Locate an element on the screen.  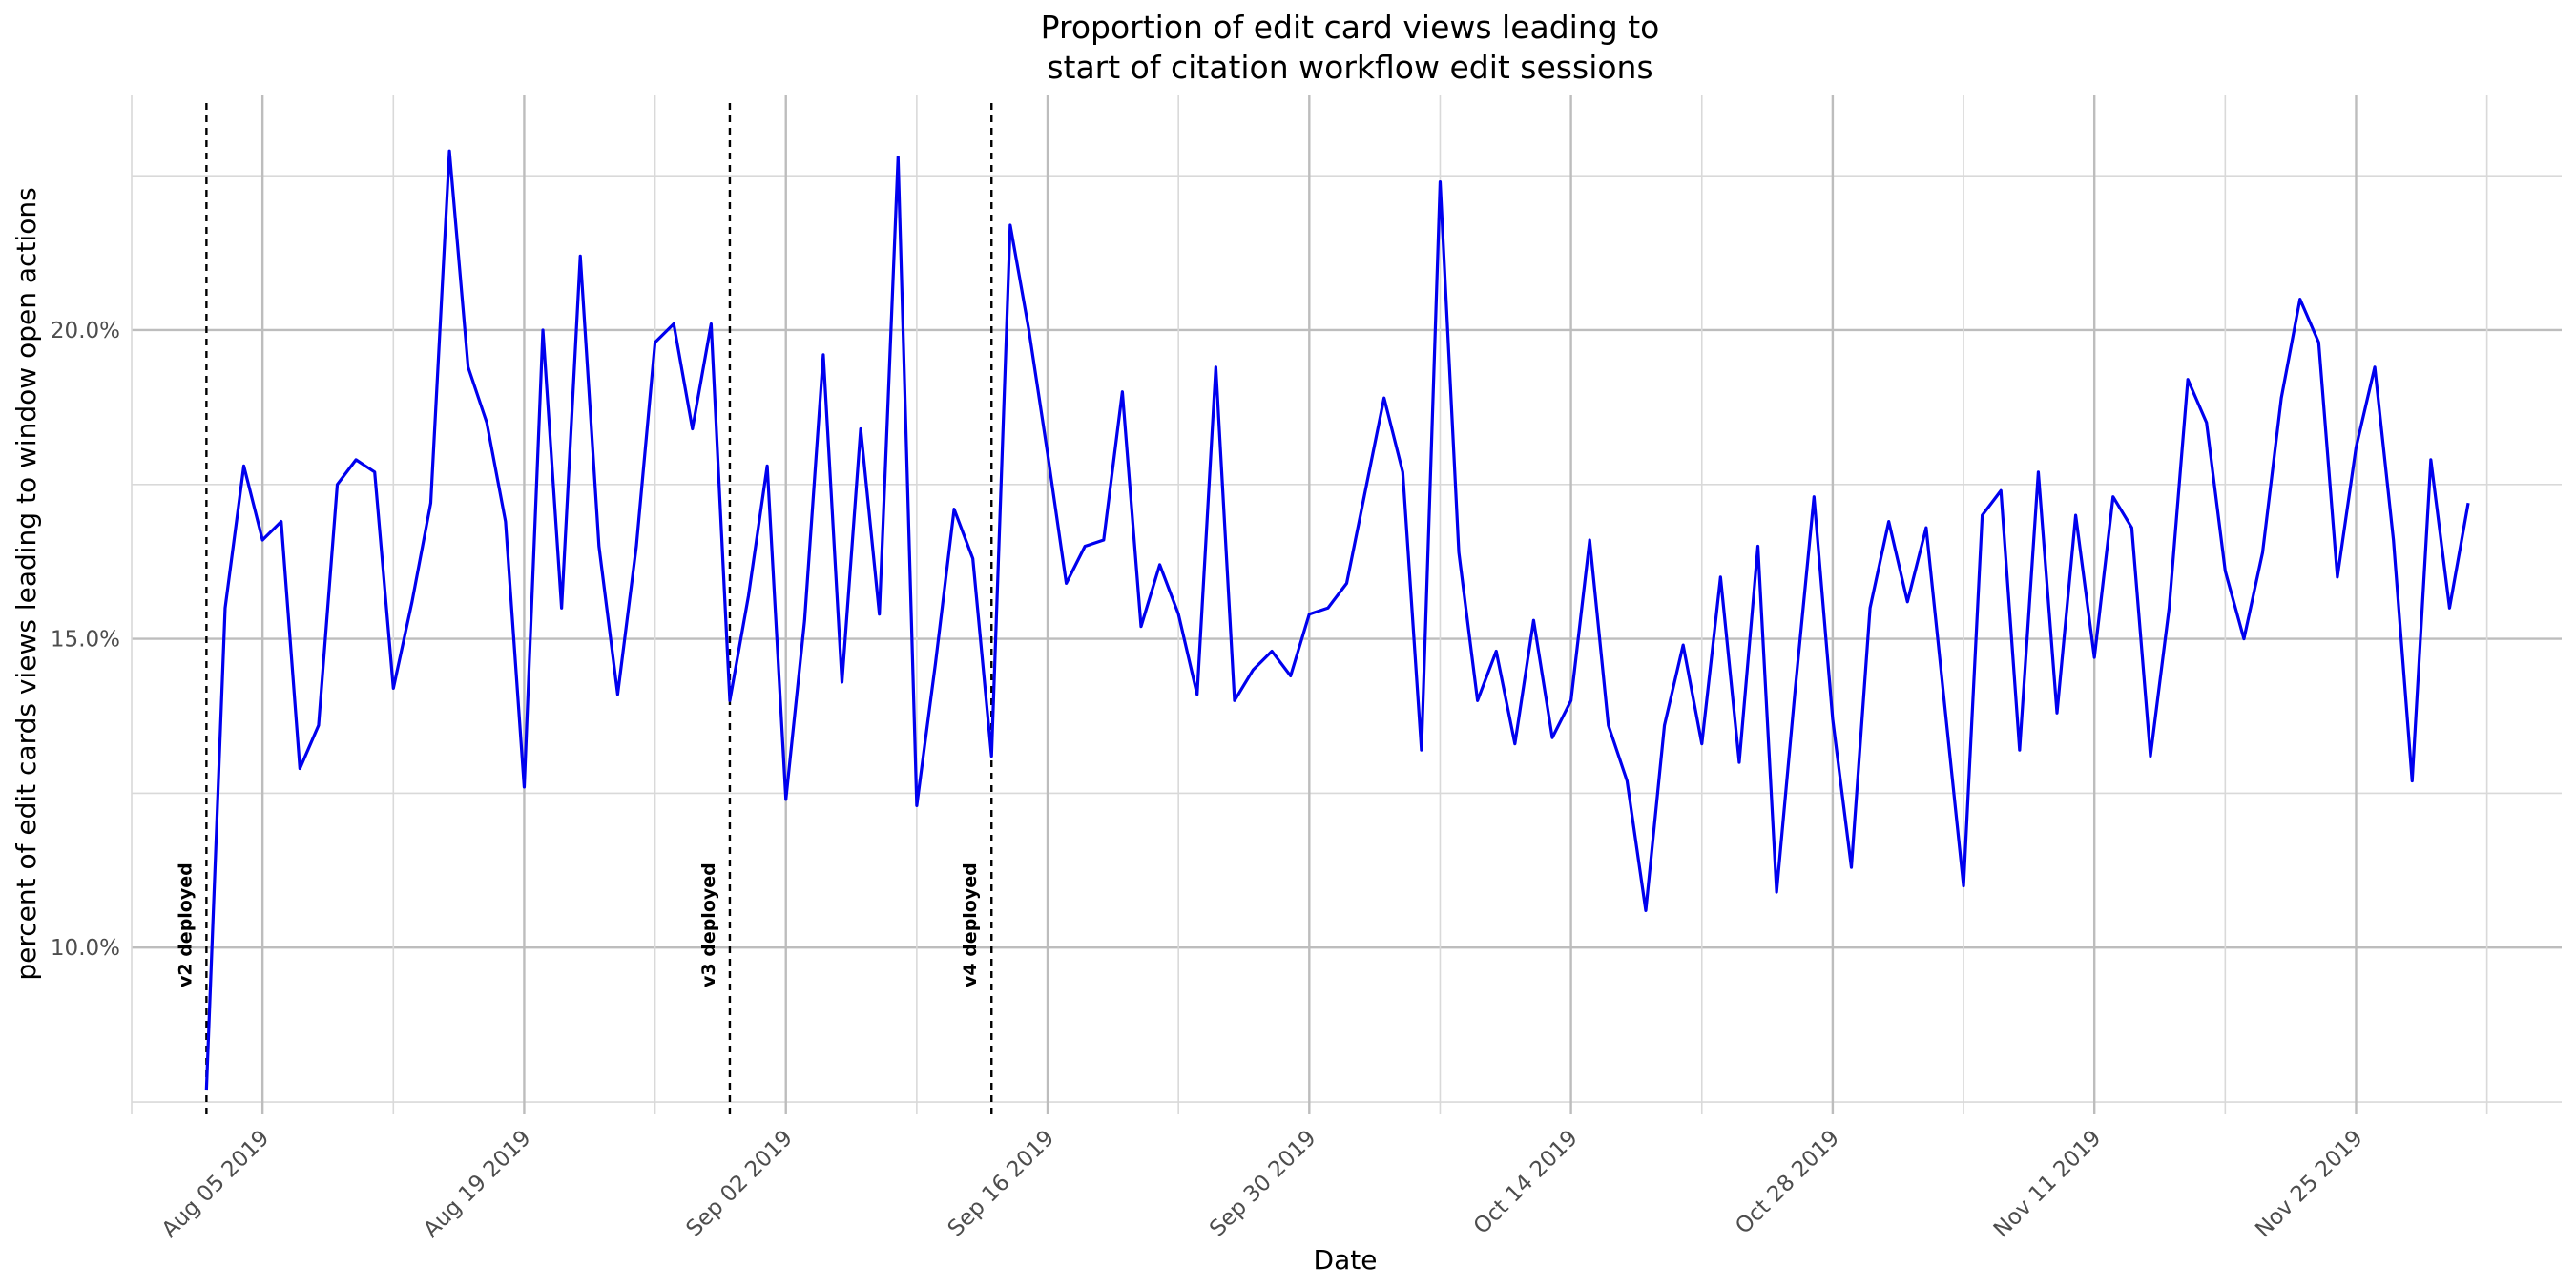
x-tick-label: Oct 14 2019 is located at coordinates (1526, 1182).